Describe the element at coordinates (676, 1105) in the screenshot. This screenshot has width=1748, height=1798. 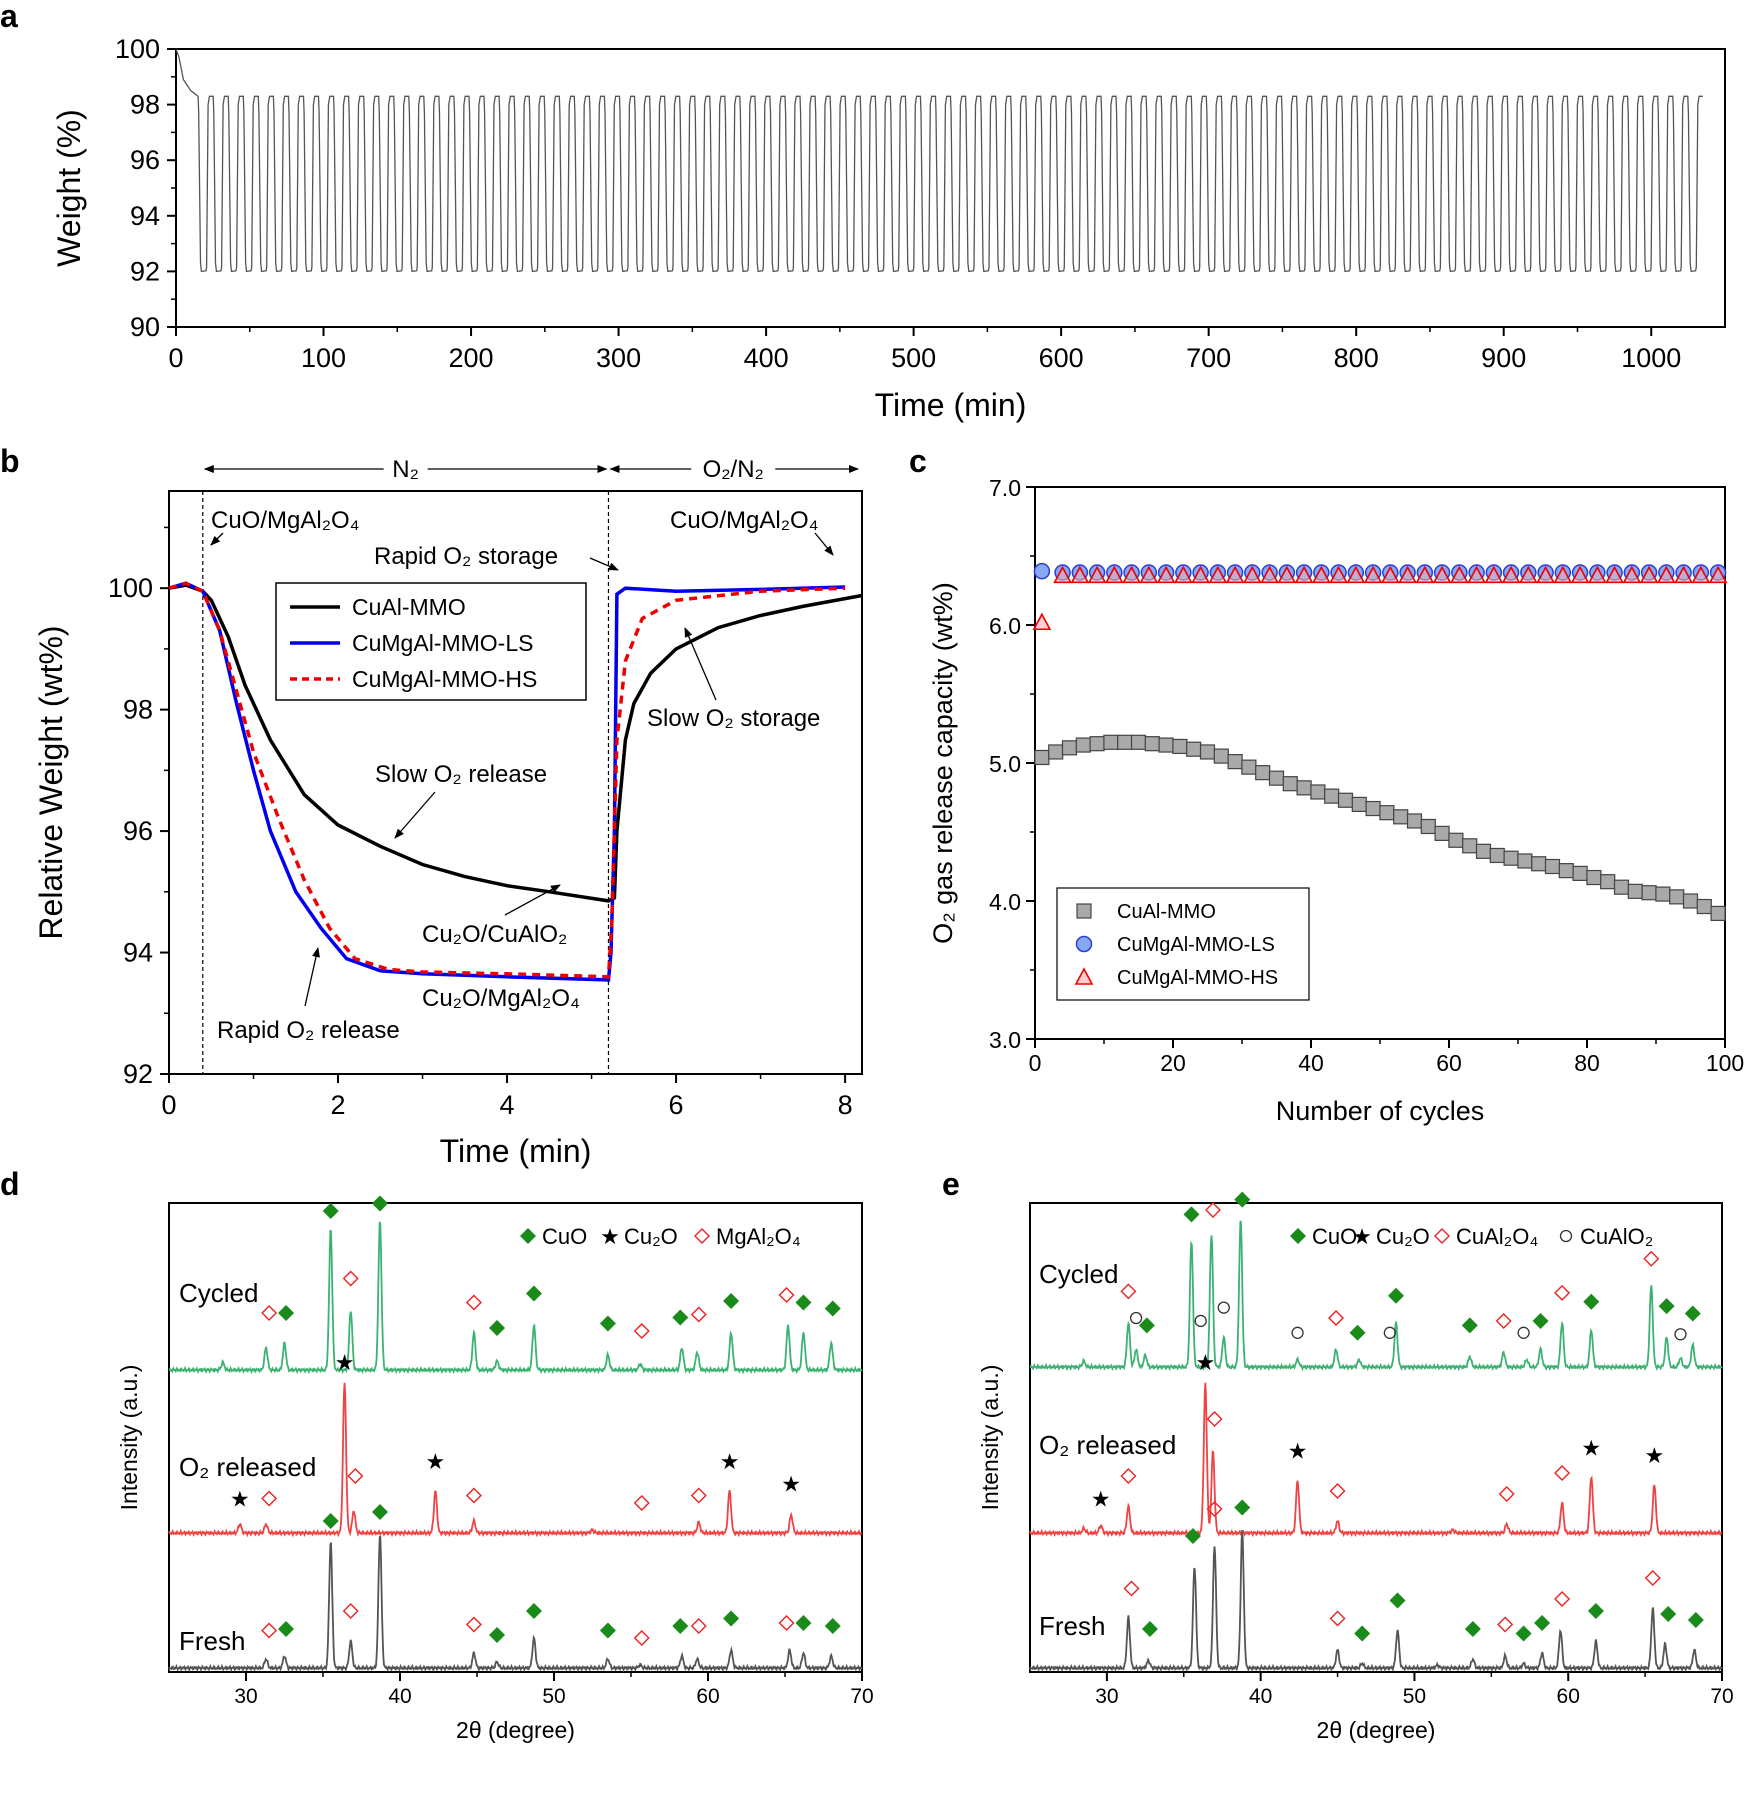
I see `x-tick-label: 6` at that location.